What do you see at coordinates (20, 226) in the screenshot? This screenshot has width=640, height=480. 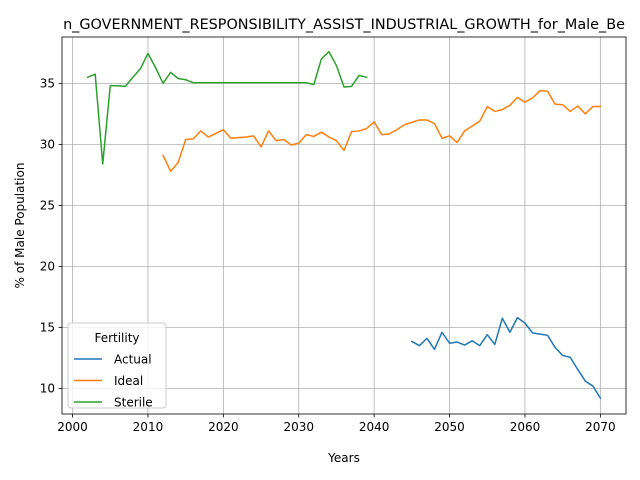 I see `y-axis-label: % of Male Population` at bounding box center [20, 226].